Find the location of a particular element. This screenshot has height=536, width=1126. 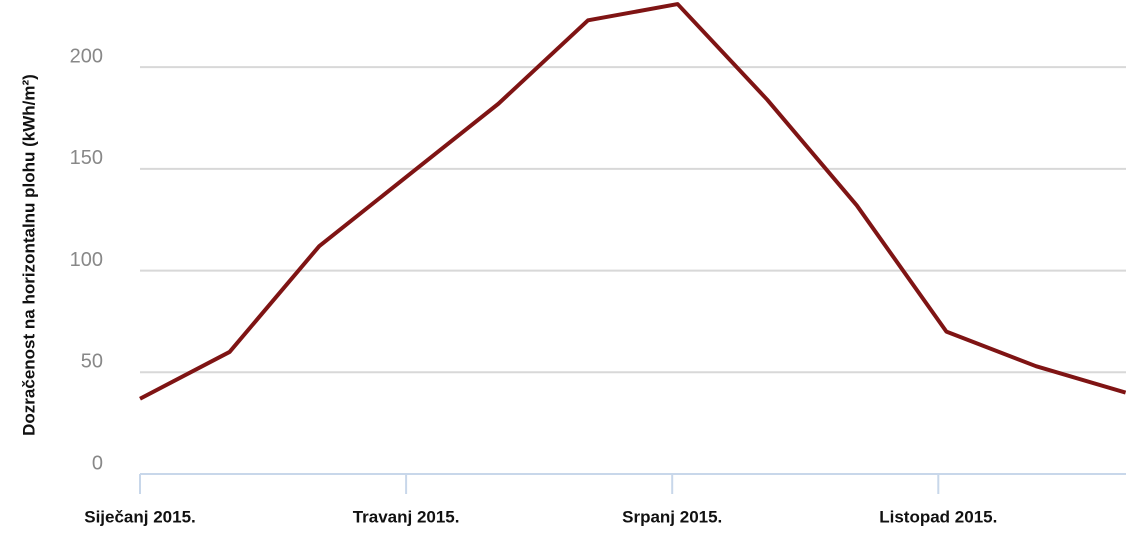

x-tick-label: Siječanj 2015. is located at coordinates (140, 516).